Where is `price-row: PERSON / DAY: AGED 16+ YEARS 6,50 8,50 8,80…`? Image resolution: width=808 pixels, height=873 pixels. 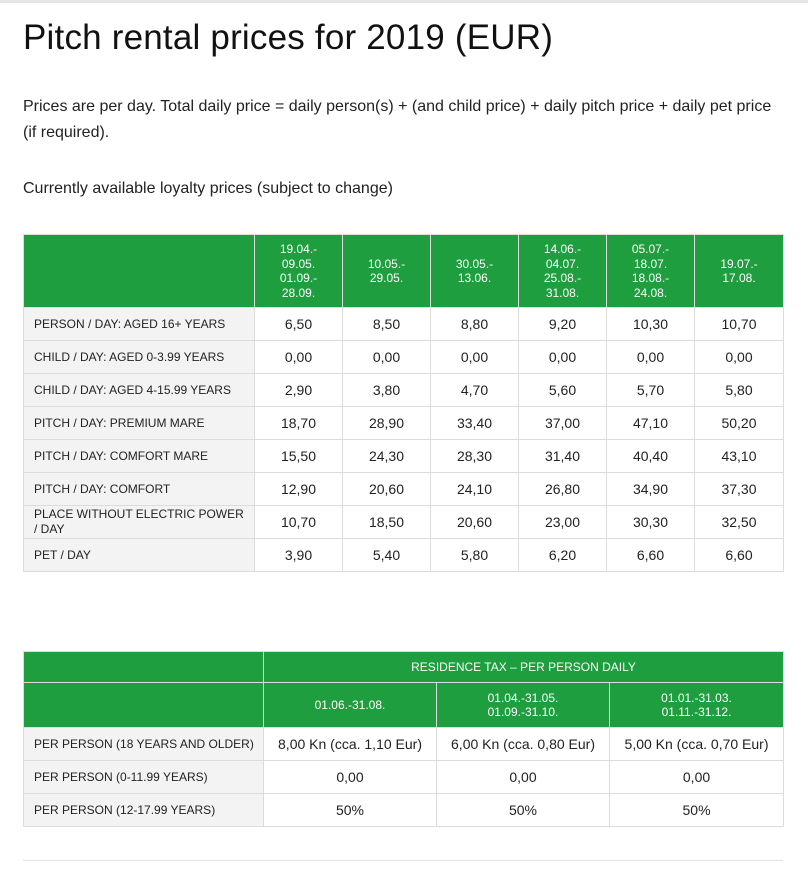 price-row: PERSON / DAY: AGED 16+ YEARS 6,50 8,50 8,80… is located at coordinates (403, 324).